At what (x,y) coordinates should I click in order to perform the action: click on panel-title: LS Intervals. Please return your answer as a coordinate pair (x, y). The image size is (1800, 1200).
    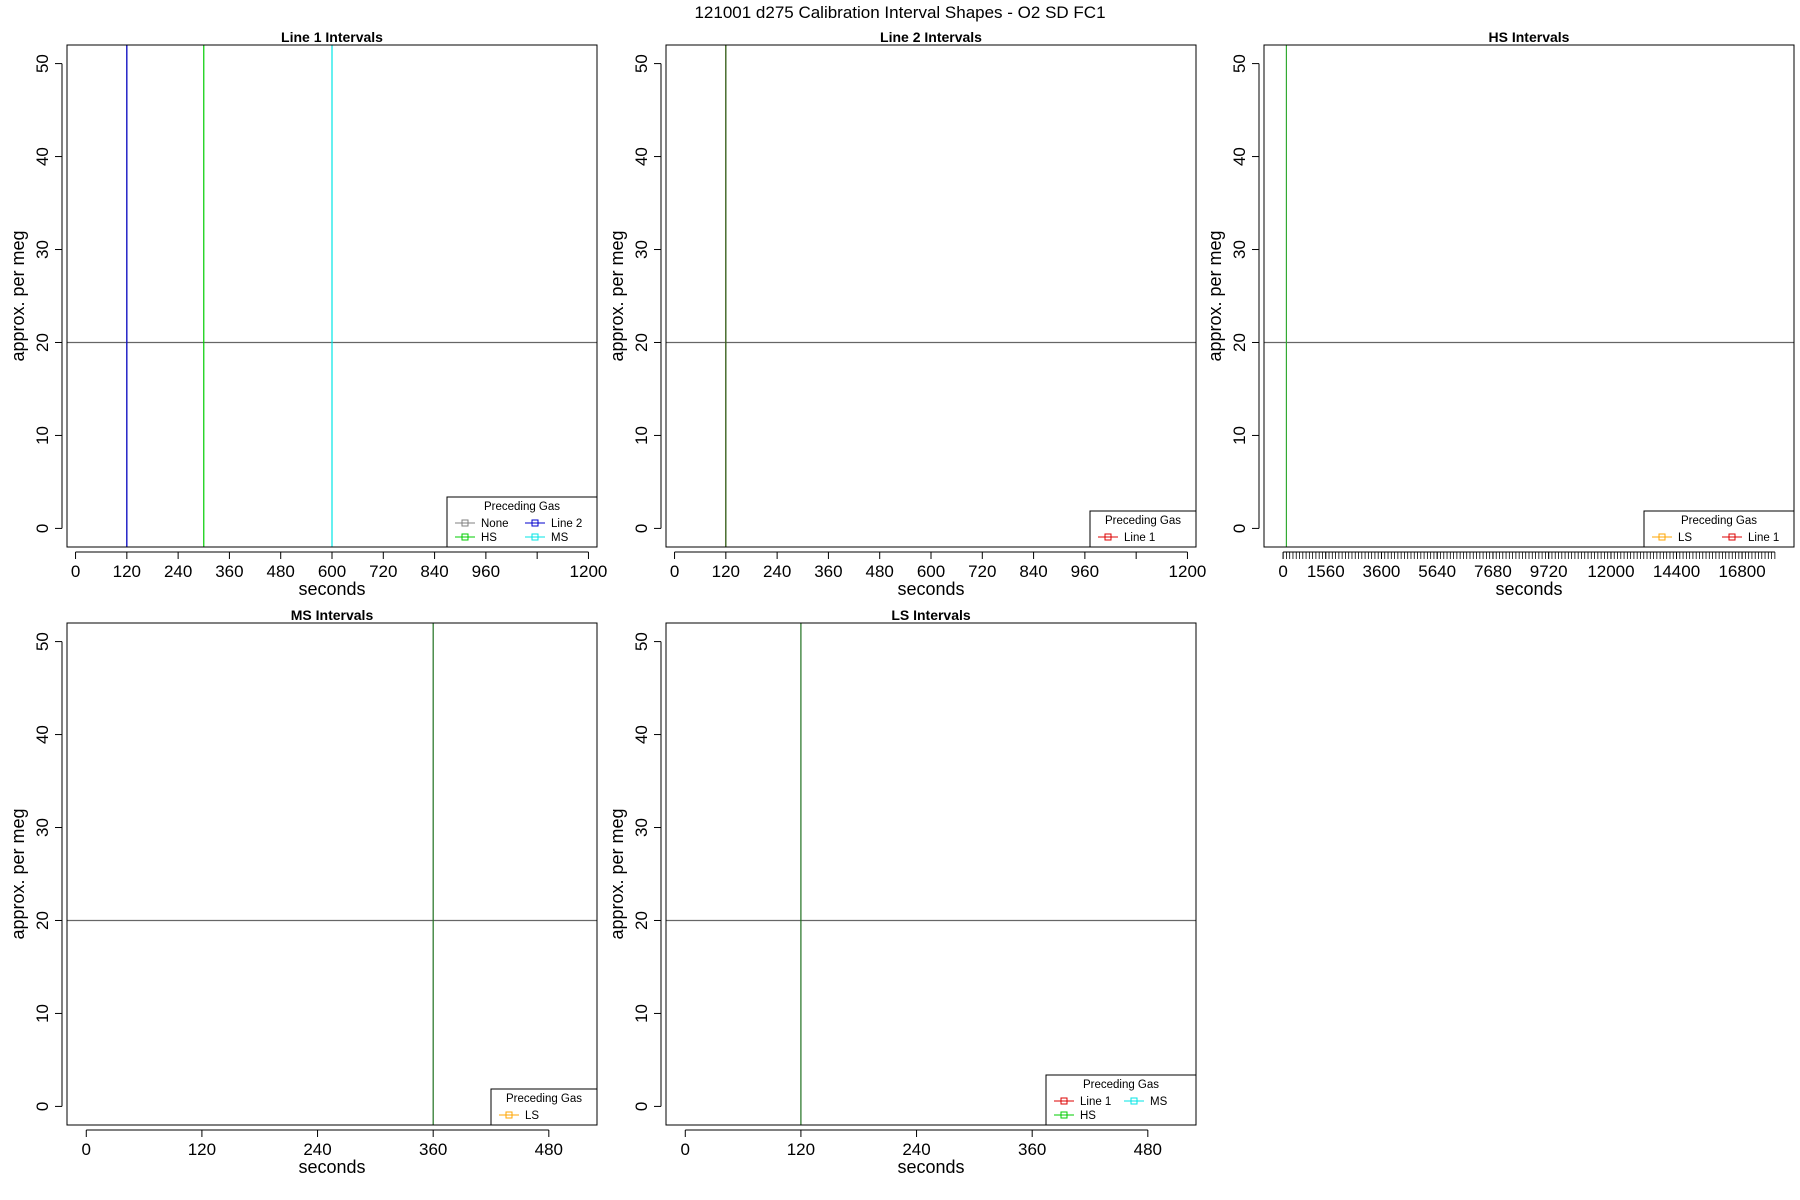
    Looking at the image, I should click on (931, 615).